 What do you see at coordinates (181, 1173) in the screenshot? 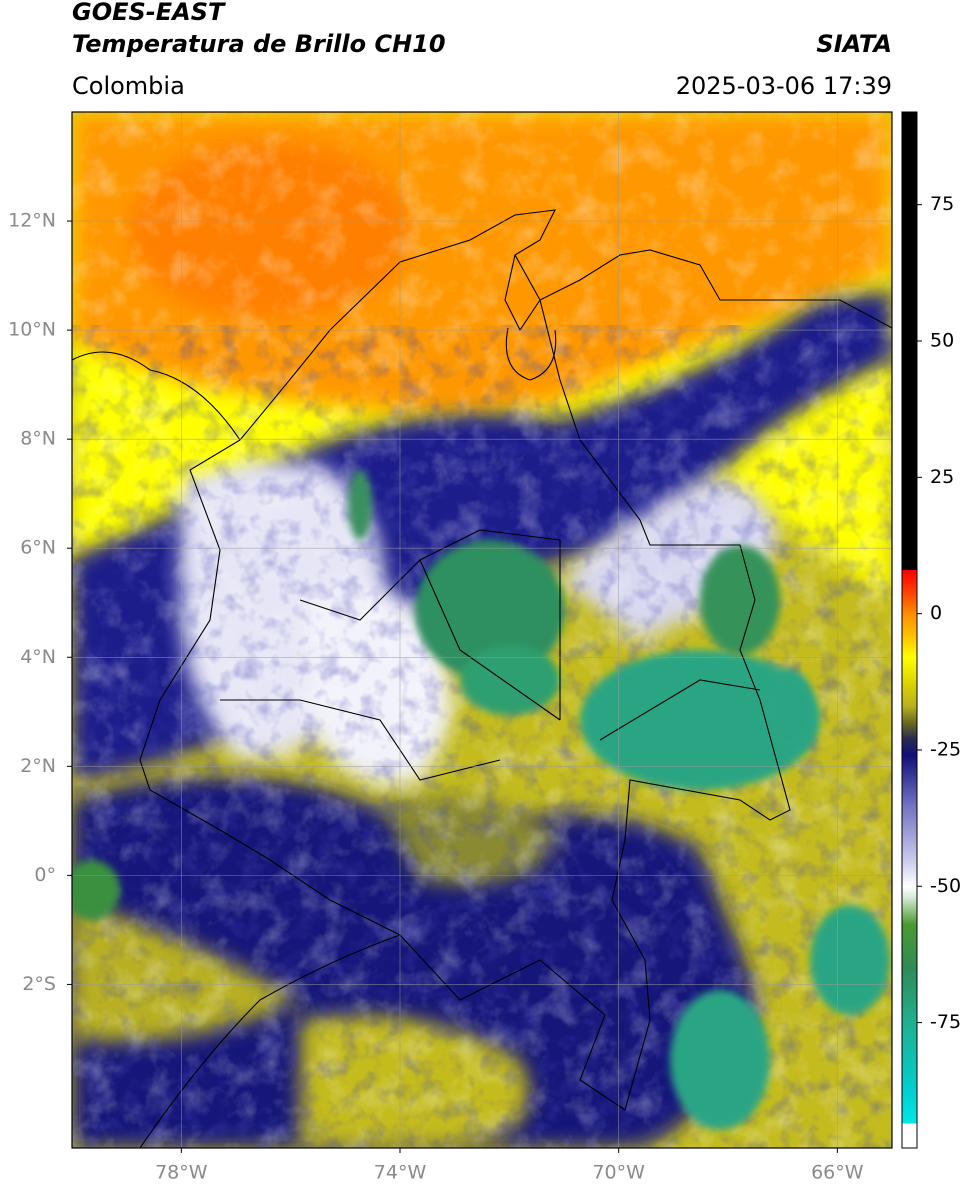
I see `x-tick-label: 78°W` at bounding box center [181, 1173].